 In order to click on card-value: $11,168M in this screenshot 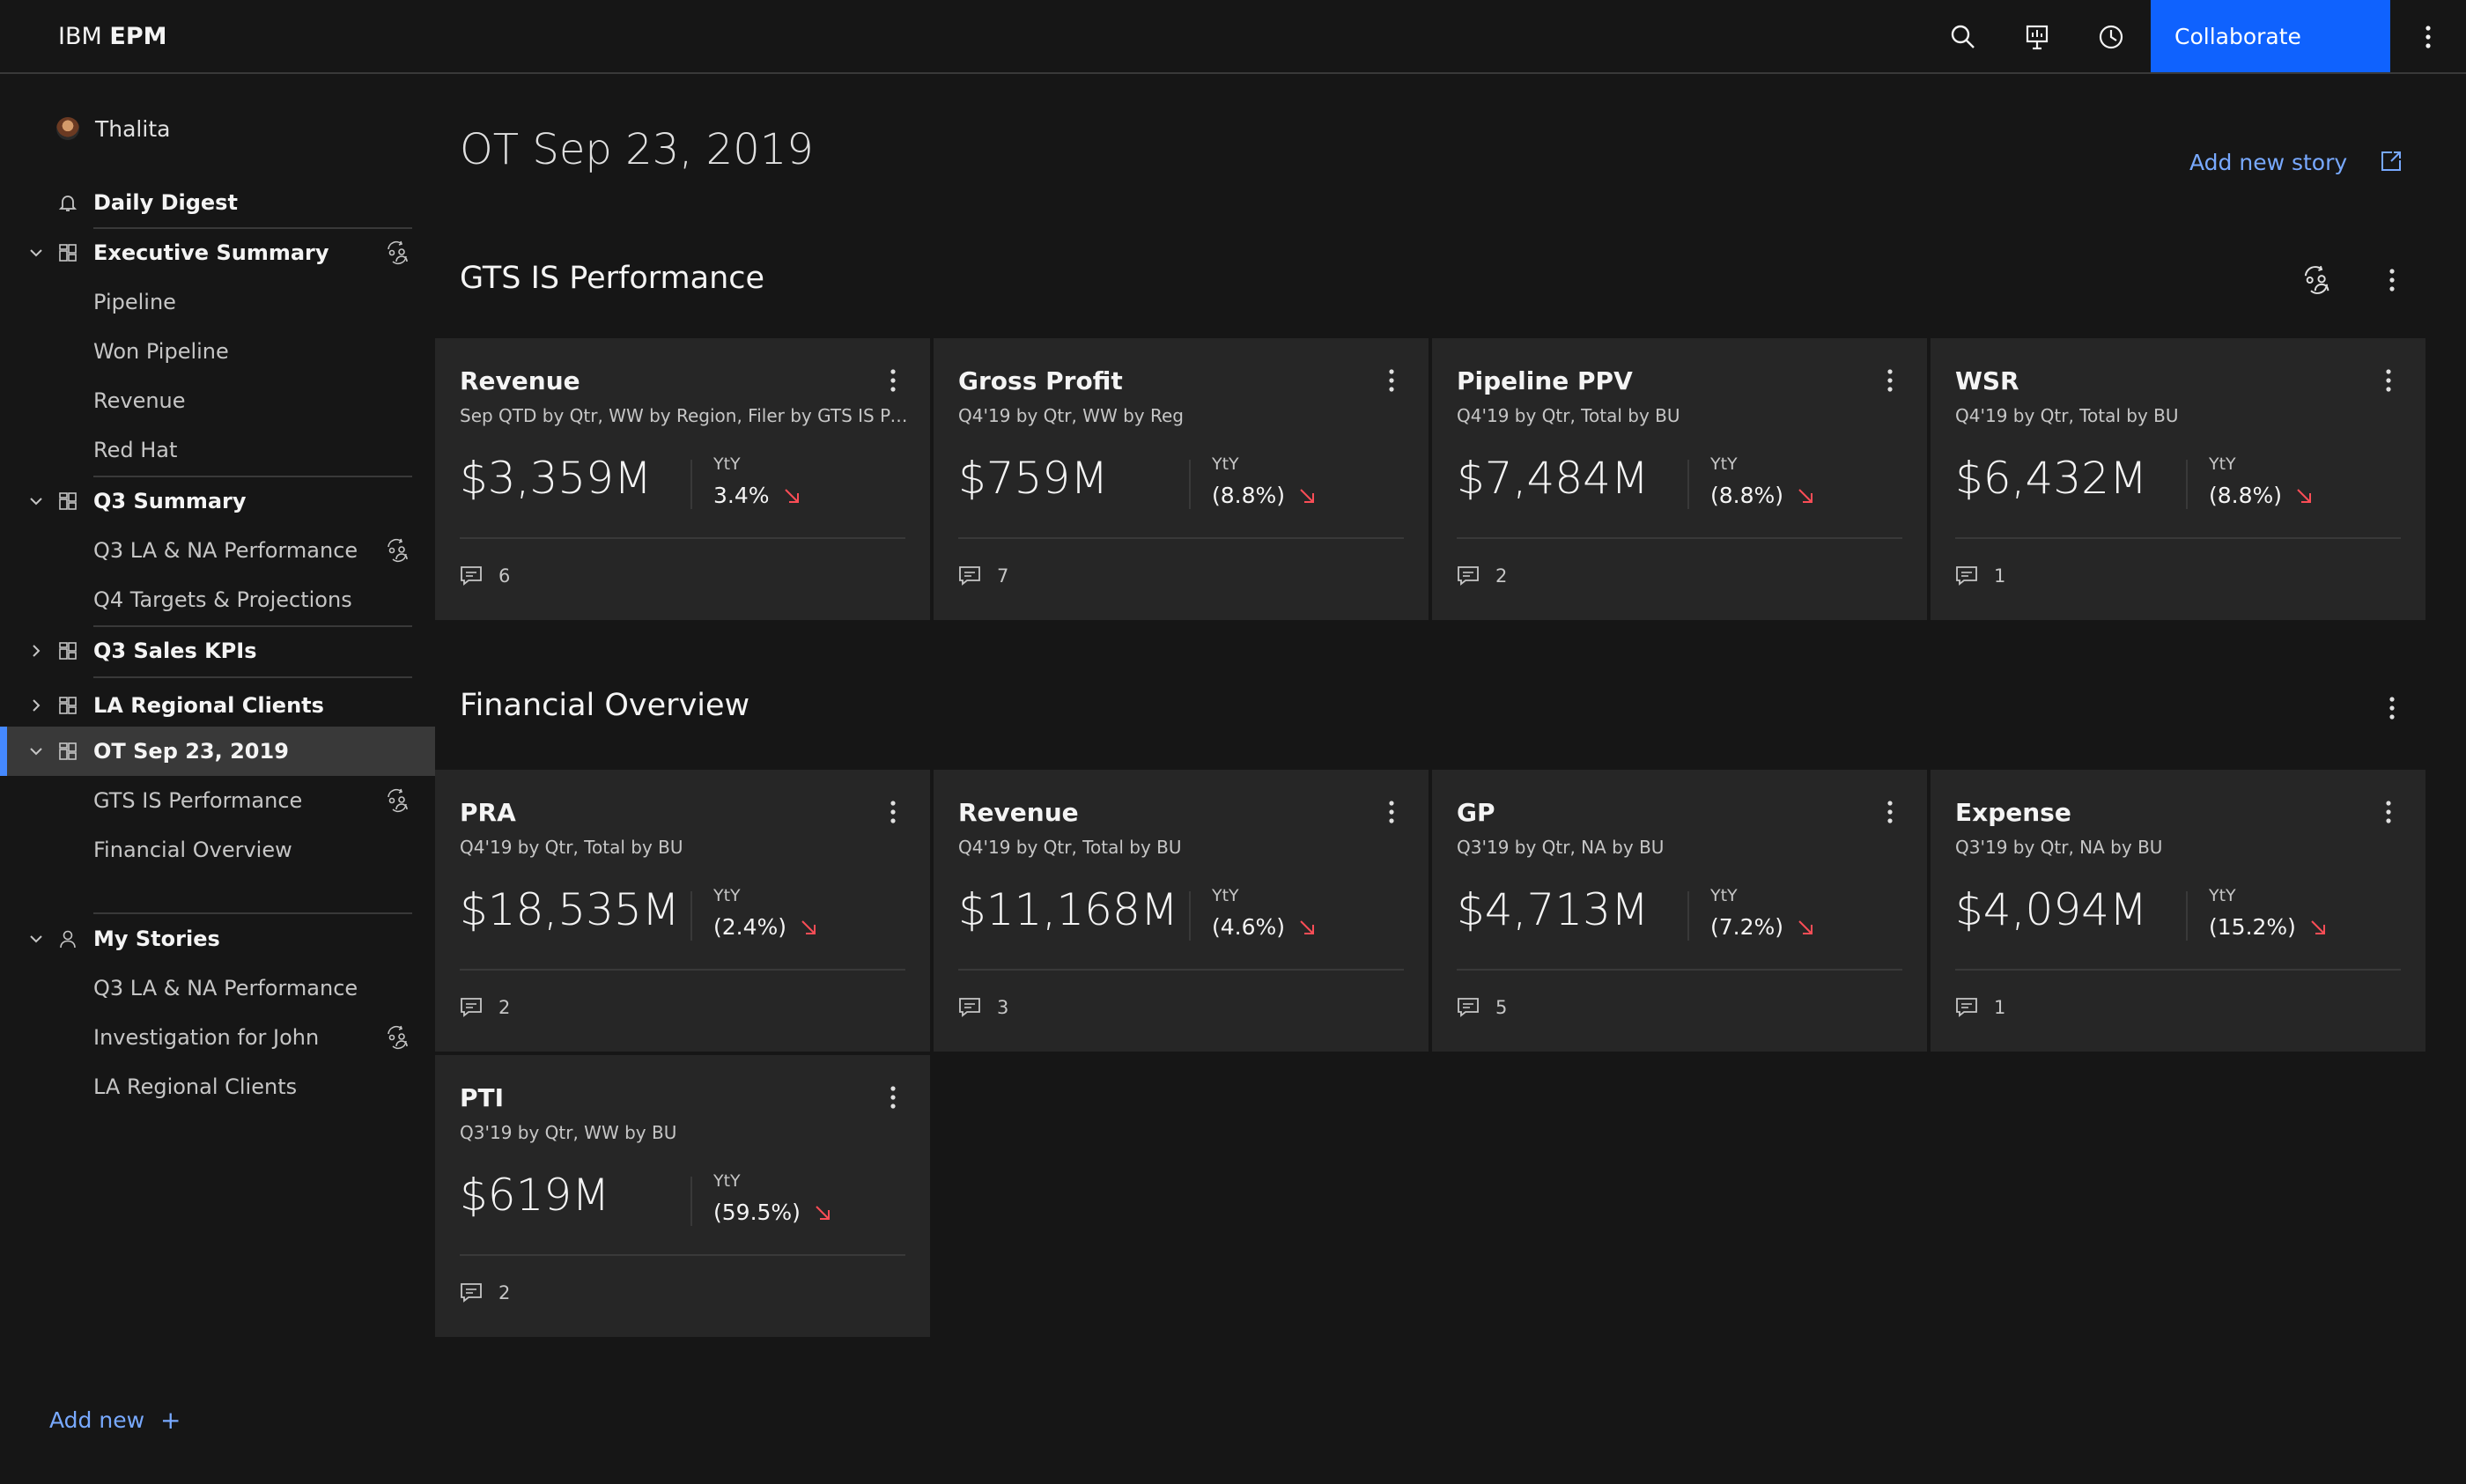, I will do `click(1068, 909)`.